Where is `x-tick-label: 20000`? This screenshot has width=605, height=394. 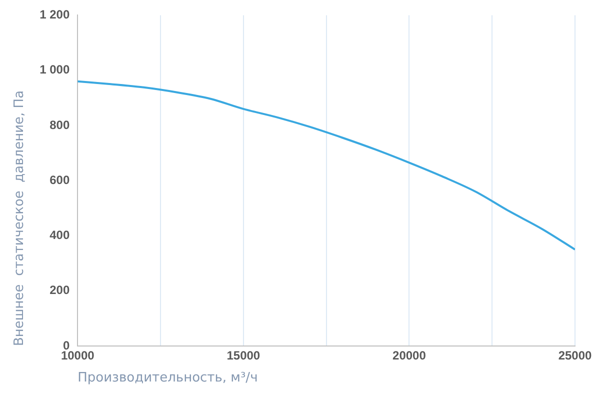
x-tick-label: 20000 is located at coordinates (409, 355).